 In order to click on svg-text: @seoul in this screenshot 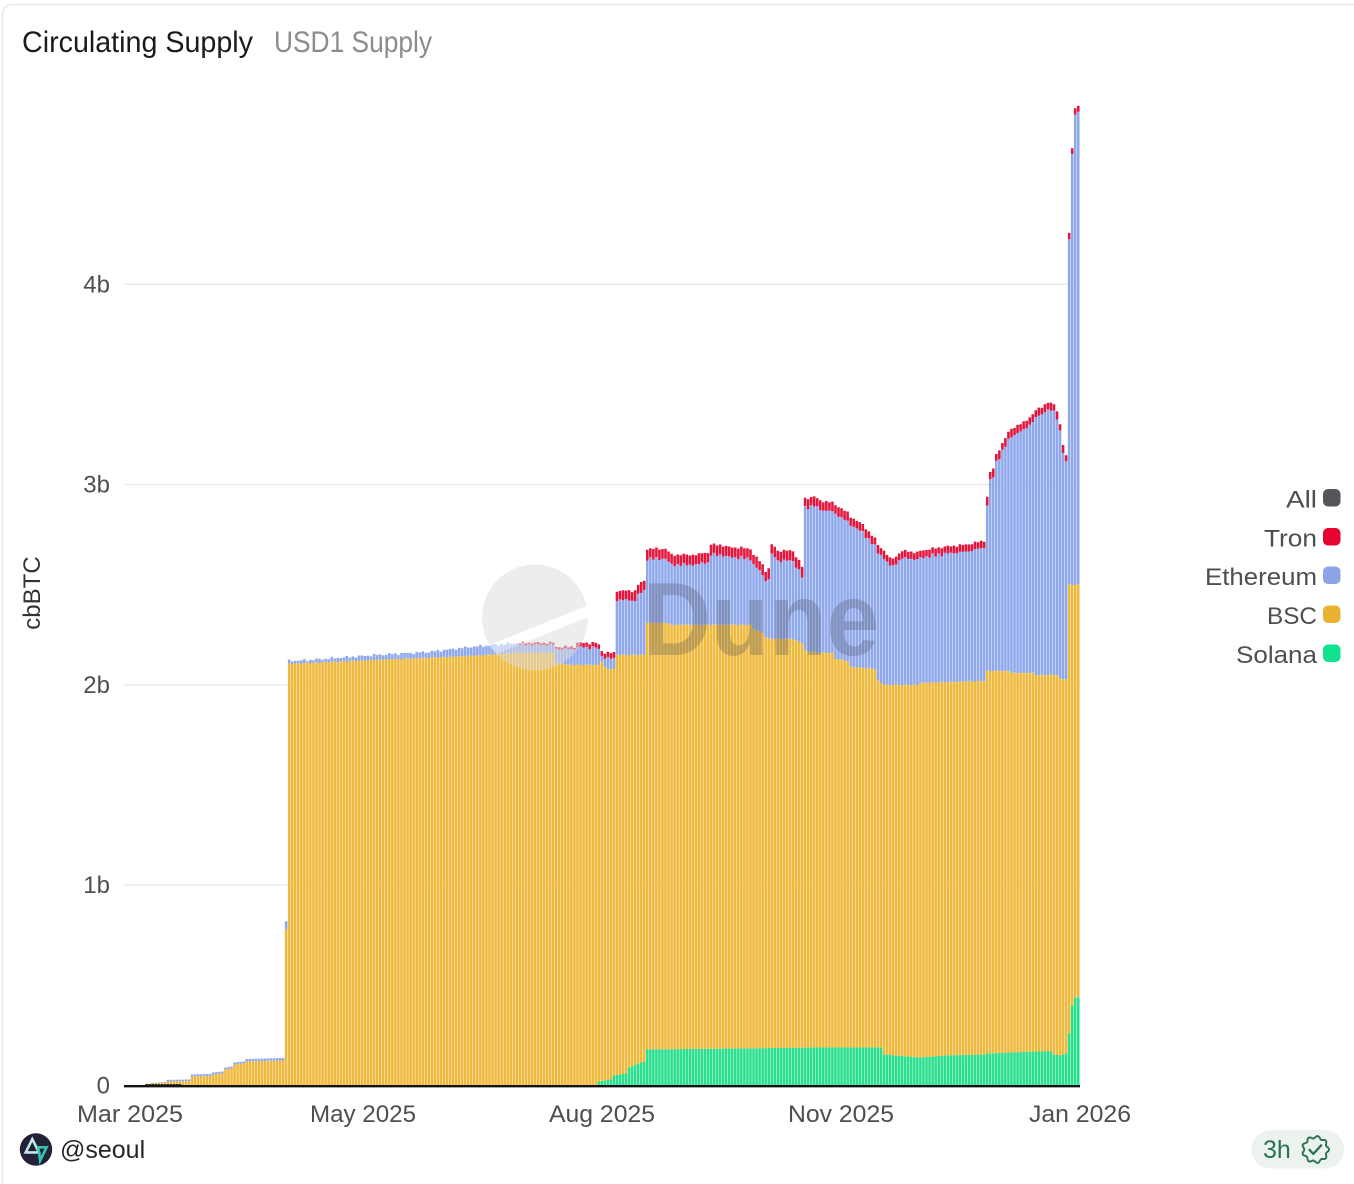, I will do `click(102, 1150)`.